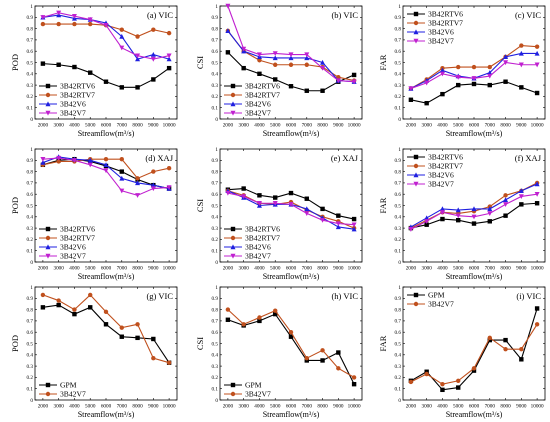  Describe the element at coordinates (399, 263) in the screenshot. I see `y-tick-label: 0` at that location.